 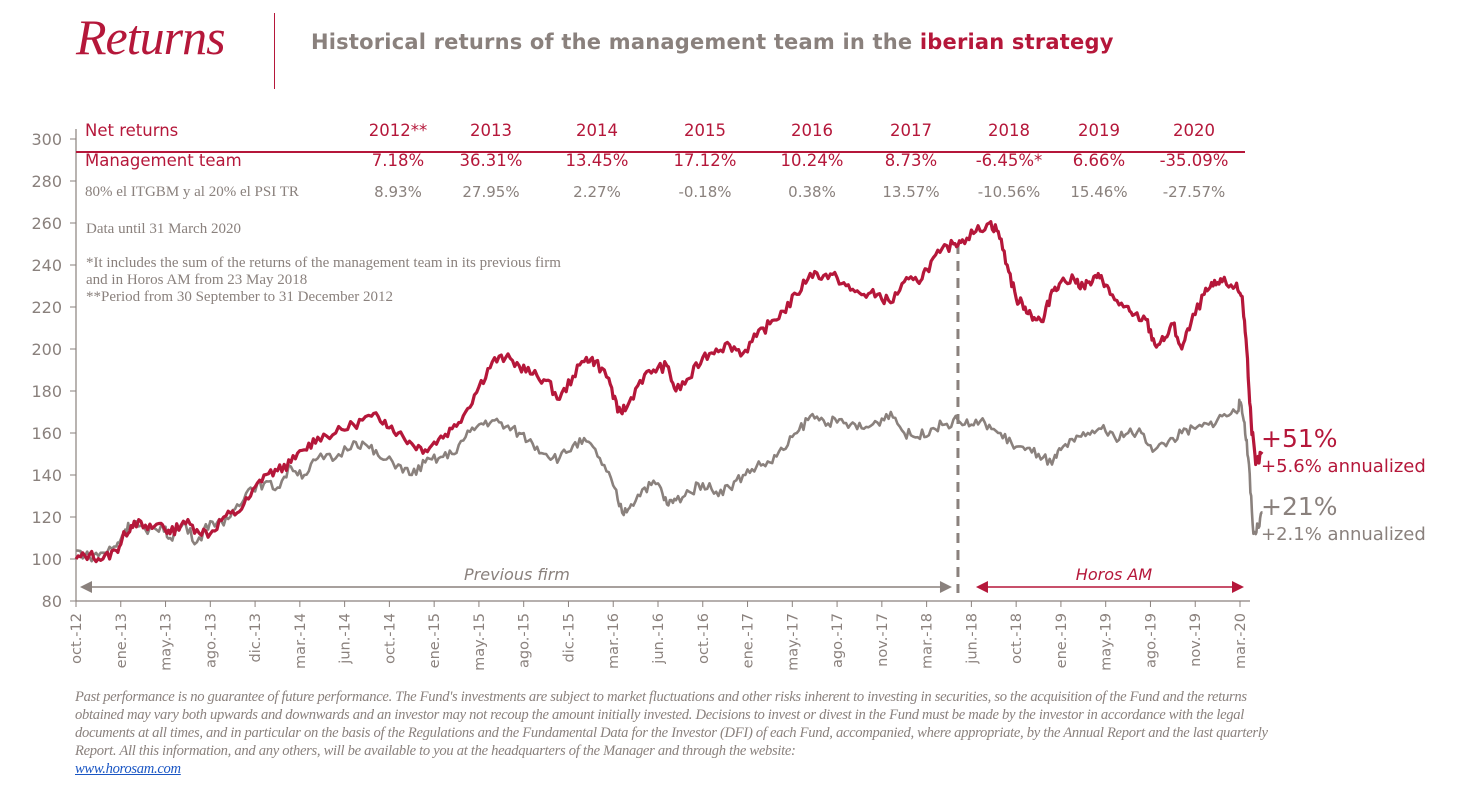 I want to click on team-total-return: +51%, so click(x=1299, y=438).